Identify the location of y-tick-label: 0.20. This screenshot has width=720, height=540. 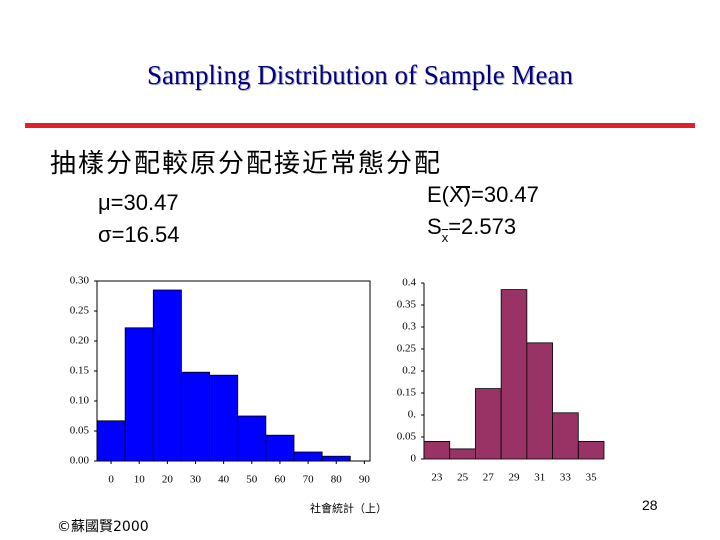
(80, 341).